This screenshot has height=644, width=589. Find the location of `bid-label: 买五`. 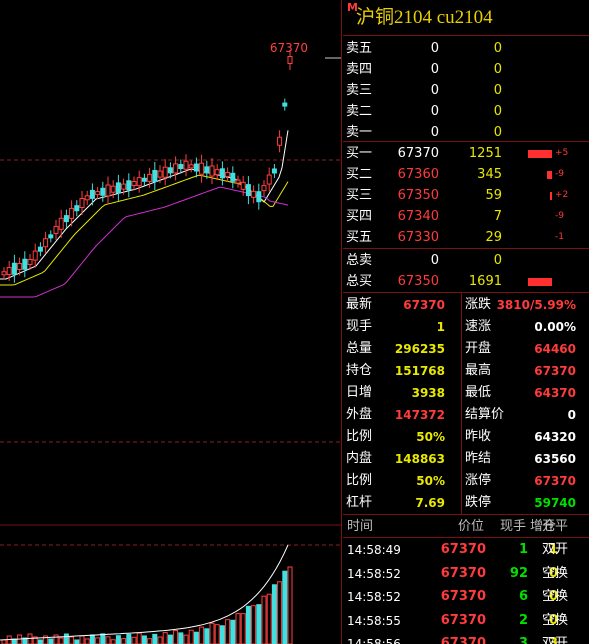

bid-label: 买五 is located at coordinates (359, 237).